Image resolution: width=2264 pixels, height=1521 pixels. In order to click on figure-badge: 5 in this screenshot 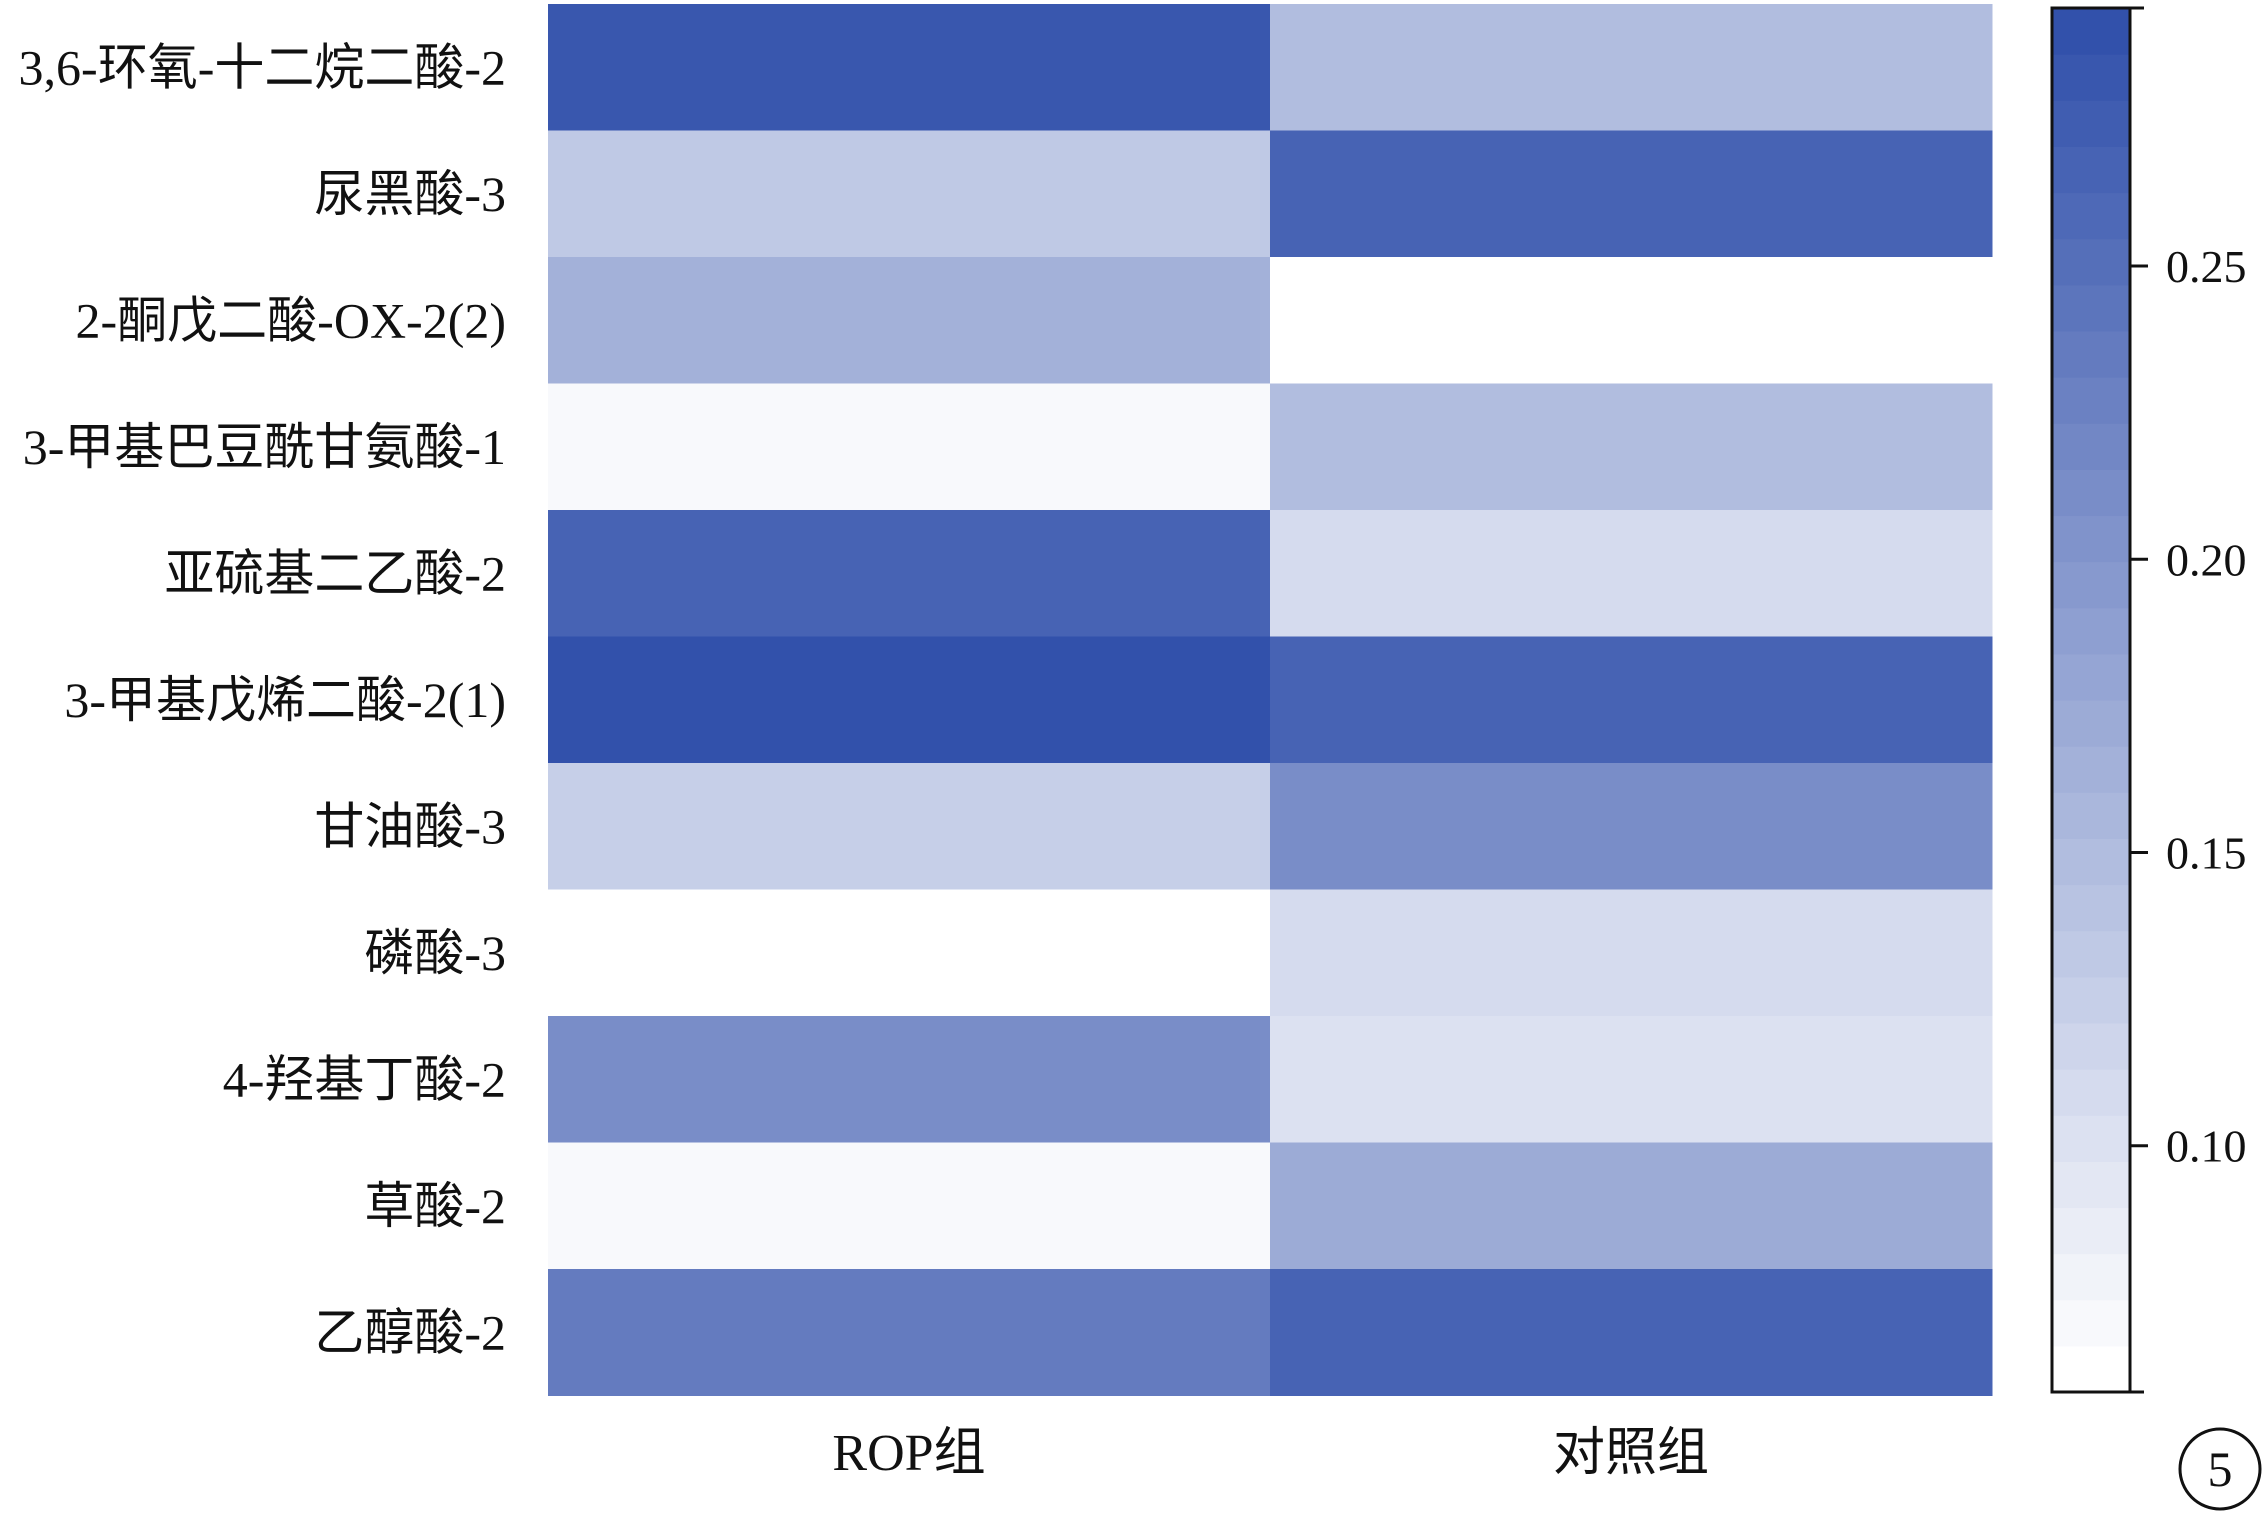, I will do `click(2220, 1469)`.